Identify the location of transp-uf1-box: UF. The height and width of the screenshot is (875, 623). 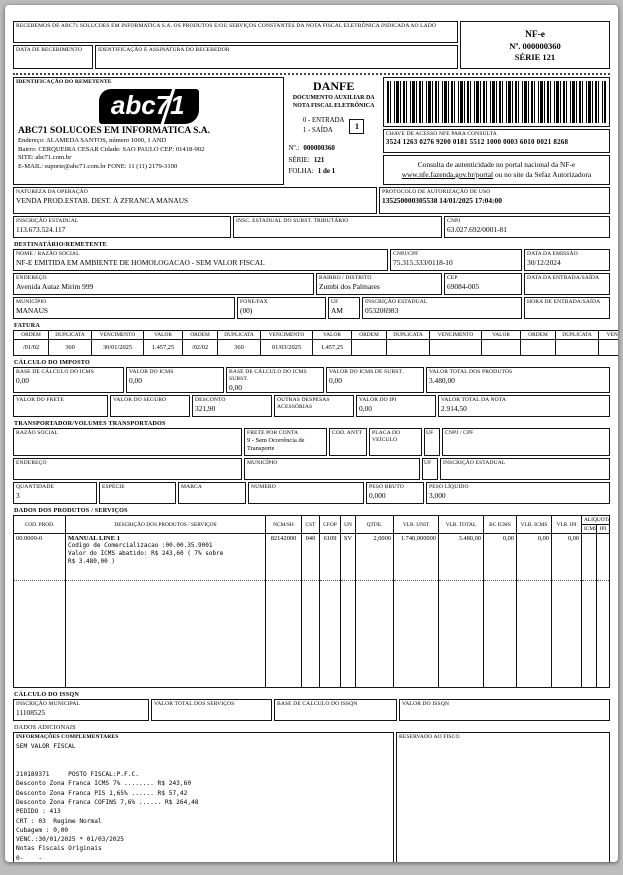
(432, 442).